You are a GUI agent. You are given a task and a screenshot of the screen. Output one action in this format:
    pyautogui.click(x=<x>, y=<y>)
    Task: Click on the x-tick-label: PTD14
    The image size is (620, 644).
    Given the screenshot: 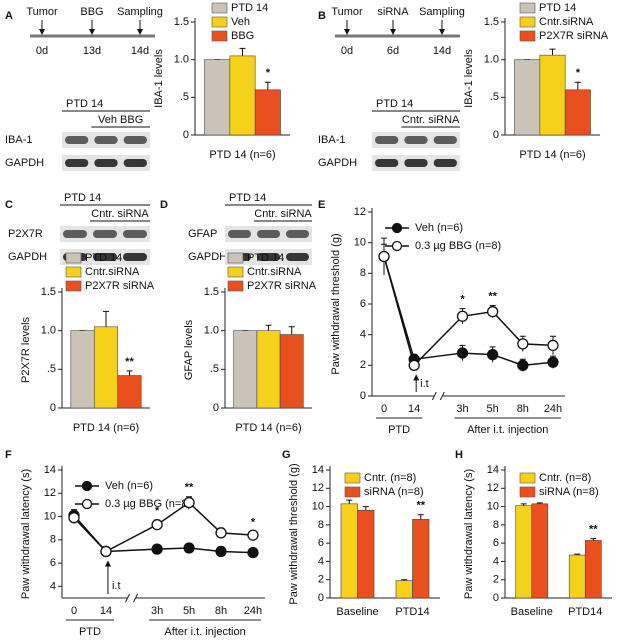 What is the action you would take?
    pyautogui.click(x=412, y=612)
    